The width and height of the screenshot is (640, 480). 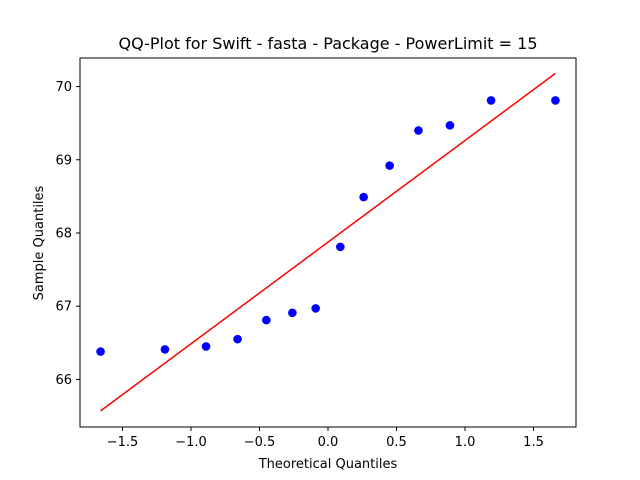 What do you see at coordinates (533, 442) in the screenshot?
I see `x-tick-label: 1.5` at bounding box center [533, 442].